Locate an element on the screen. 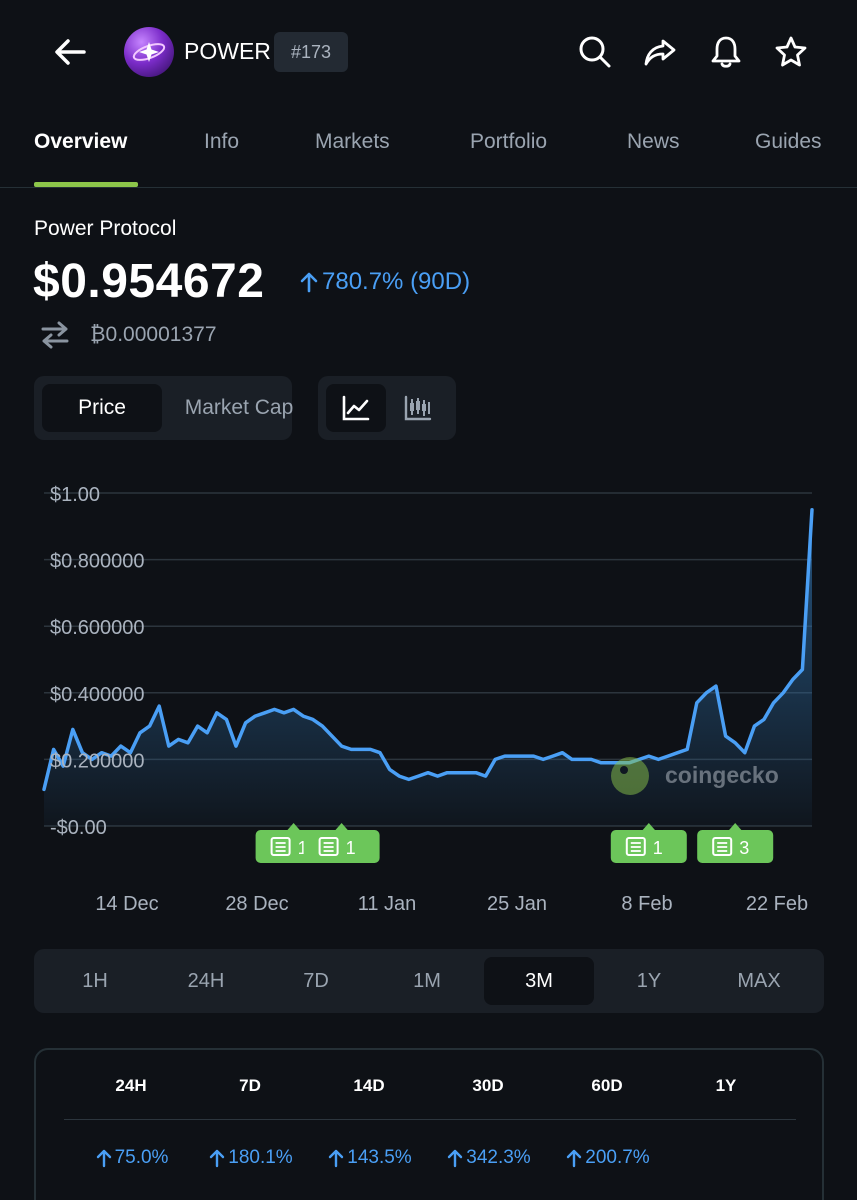 The width and height of the screenshot is (857, 1200). star-icon is located at coordinates (791, 51).